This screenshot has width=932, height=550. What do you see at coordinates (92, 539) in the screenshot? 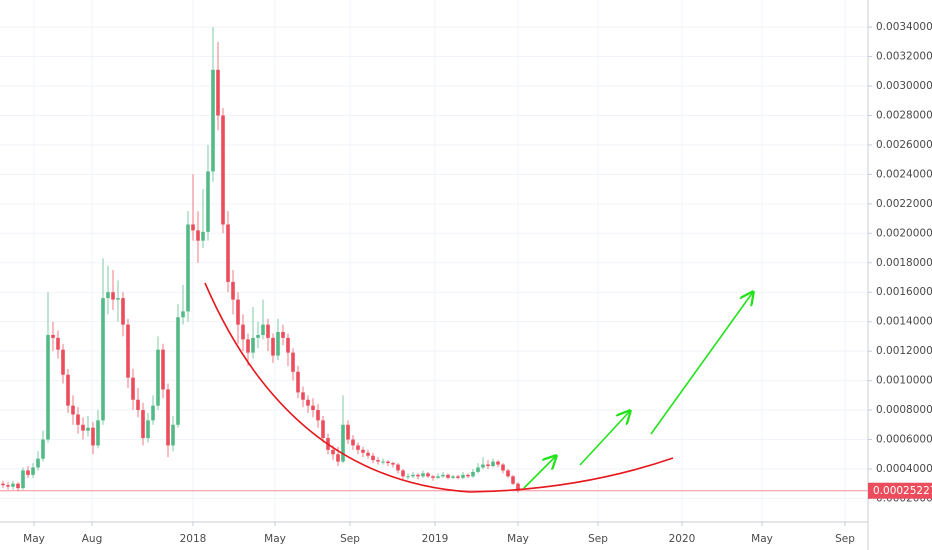
I see `x-tick-label: Aug` at bounding box center [92, 539].